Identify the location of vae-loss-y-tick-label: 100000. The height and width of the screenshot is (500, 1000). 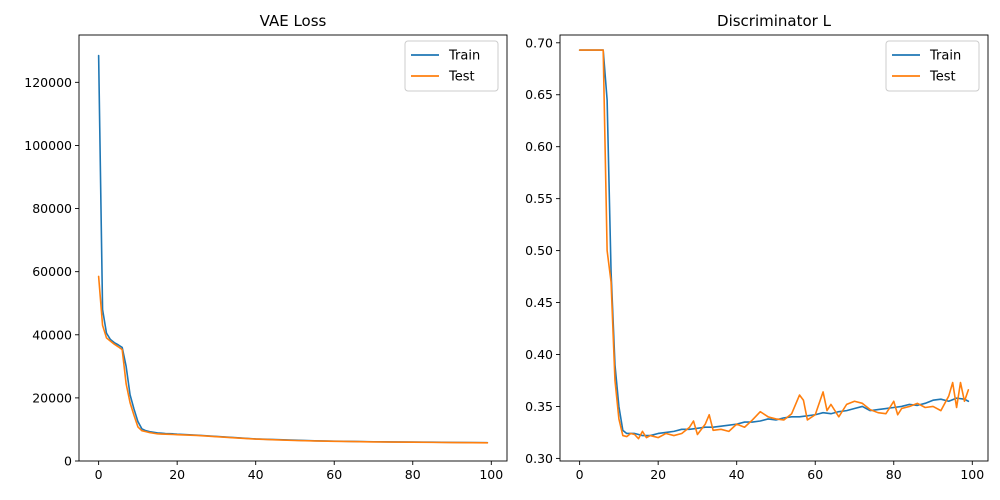
(48, 145).